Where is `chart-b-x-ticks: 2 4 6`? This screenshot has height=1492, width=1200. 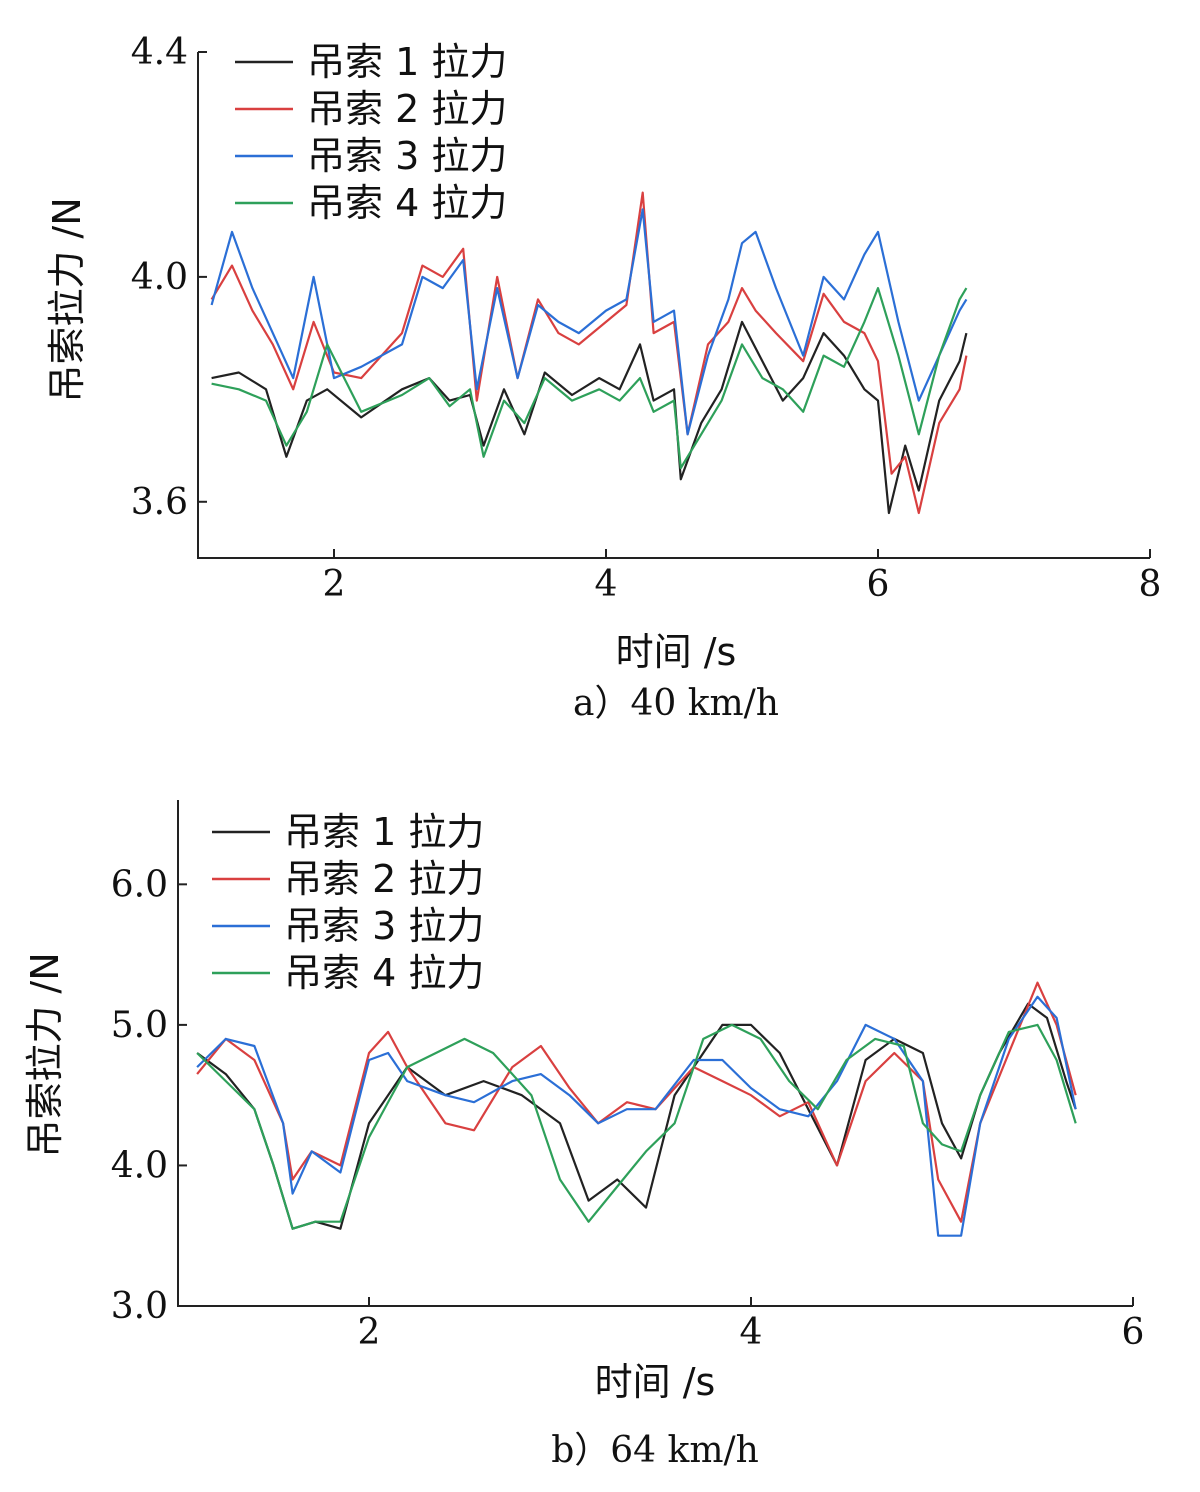 chart-b-x-ticks: 2 4 6 is located at coordinates (751, 1325).